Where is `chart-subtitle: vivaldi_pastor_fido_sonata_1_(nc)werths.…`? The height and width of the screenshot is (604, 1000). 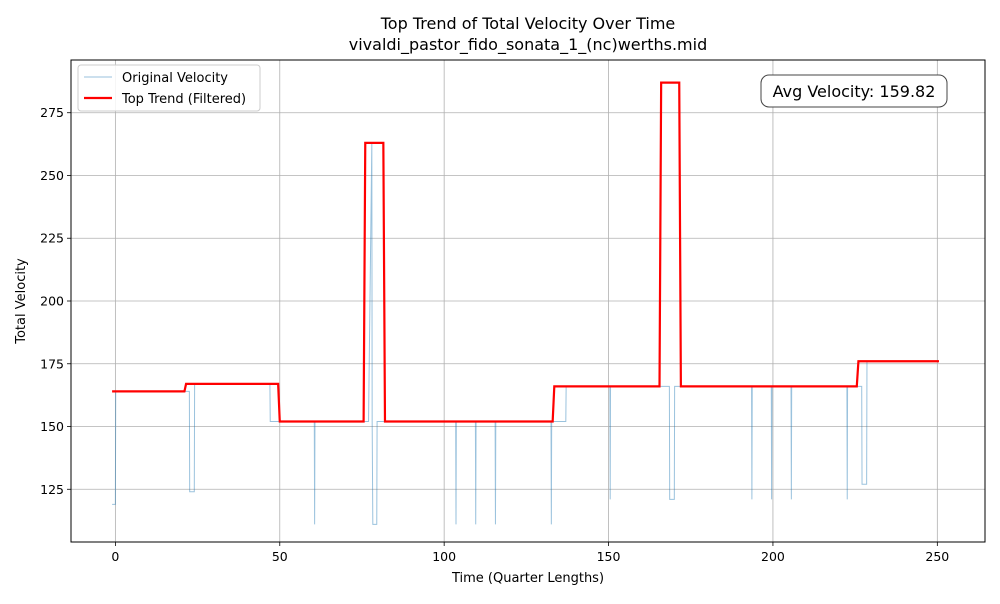 chart-subtitle: vivaldi_pastor_fido_sonata_1_(nc)werths.… is located at coordinates (528, 45).